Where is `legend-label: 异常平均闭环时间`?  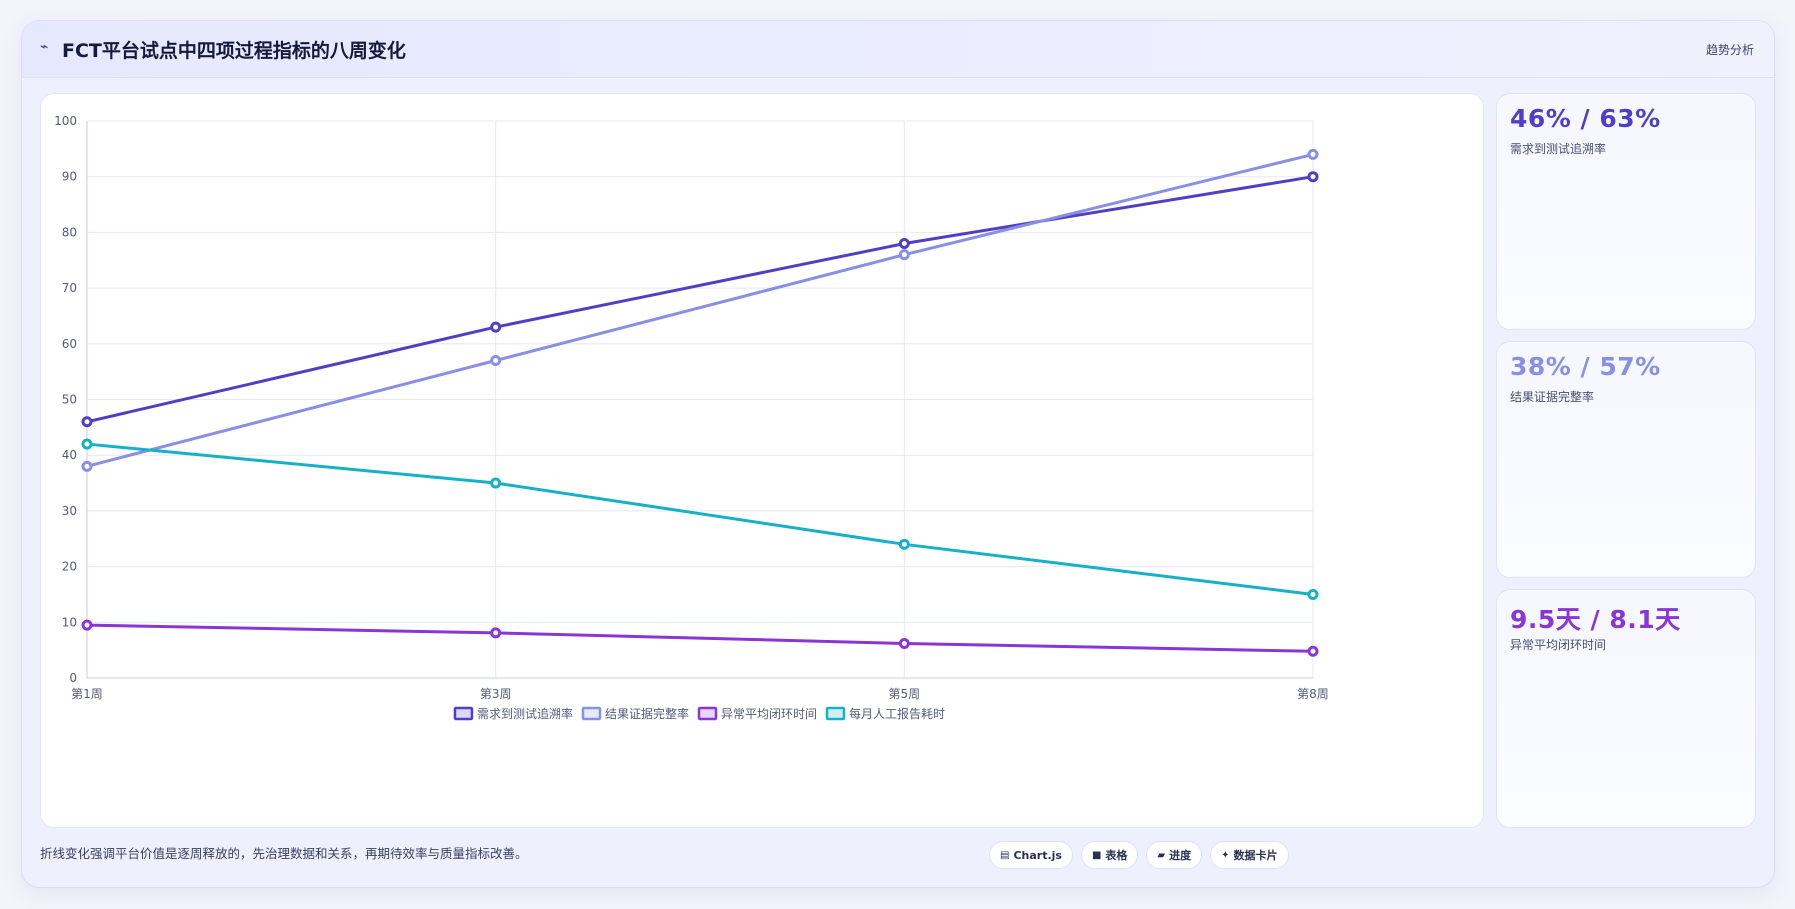 legend-label: 异常平均闭环时间 is located at coordinates (769, 714).